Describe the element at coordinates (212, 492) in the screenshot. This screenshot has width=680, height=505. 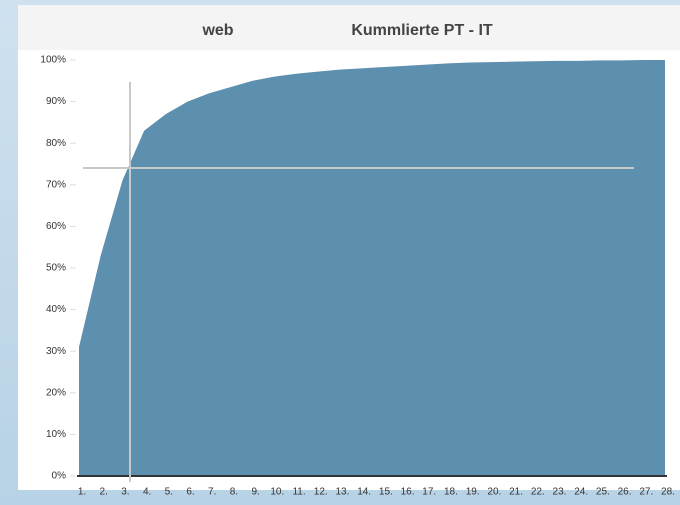
I see `x-tick-label: 7.` at that location.